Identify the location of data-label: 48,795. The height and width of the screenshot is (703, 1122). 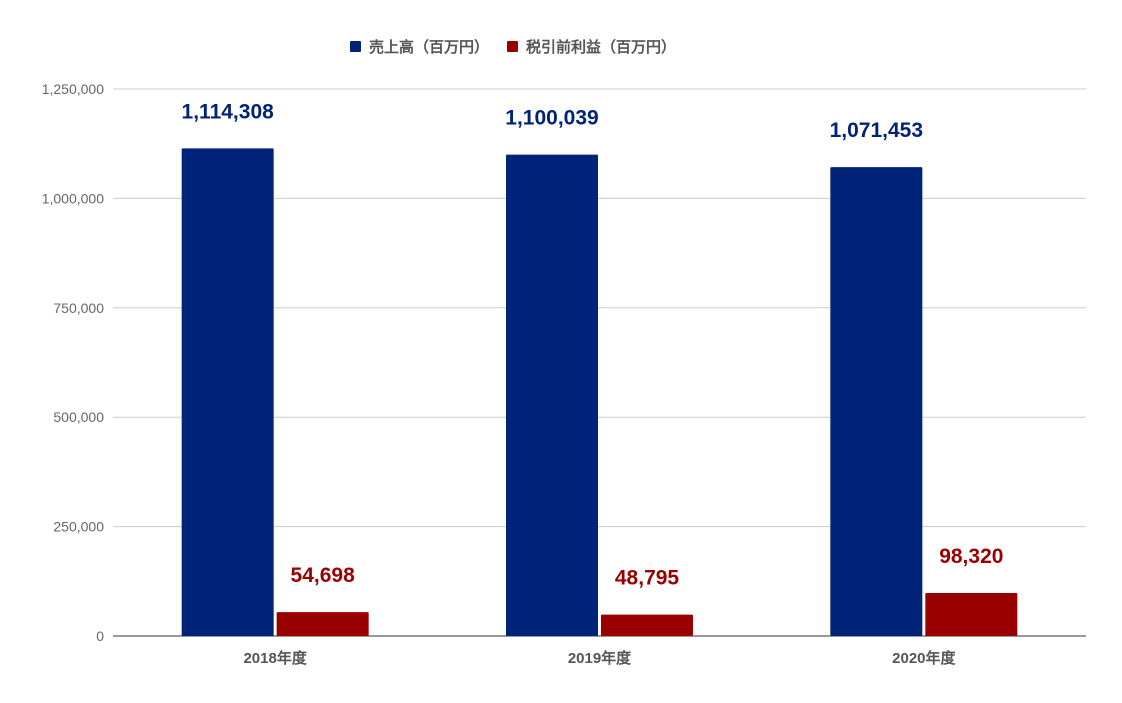
(647, 578).